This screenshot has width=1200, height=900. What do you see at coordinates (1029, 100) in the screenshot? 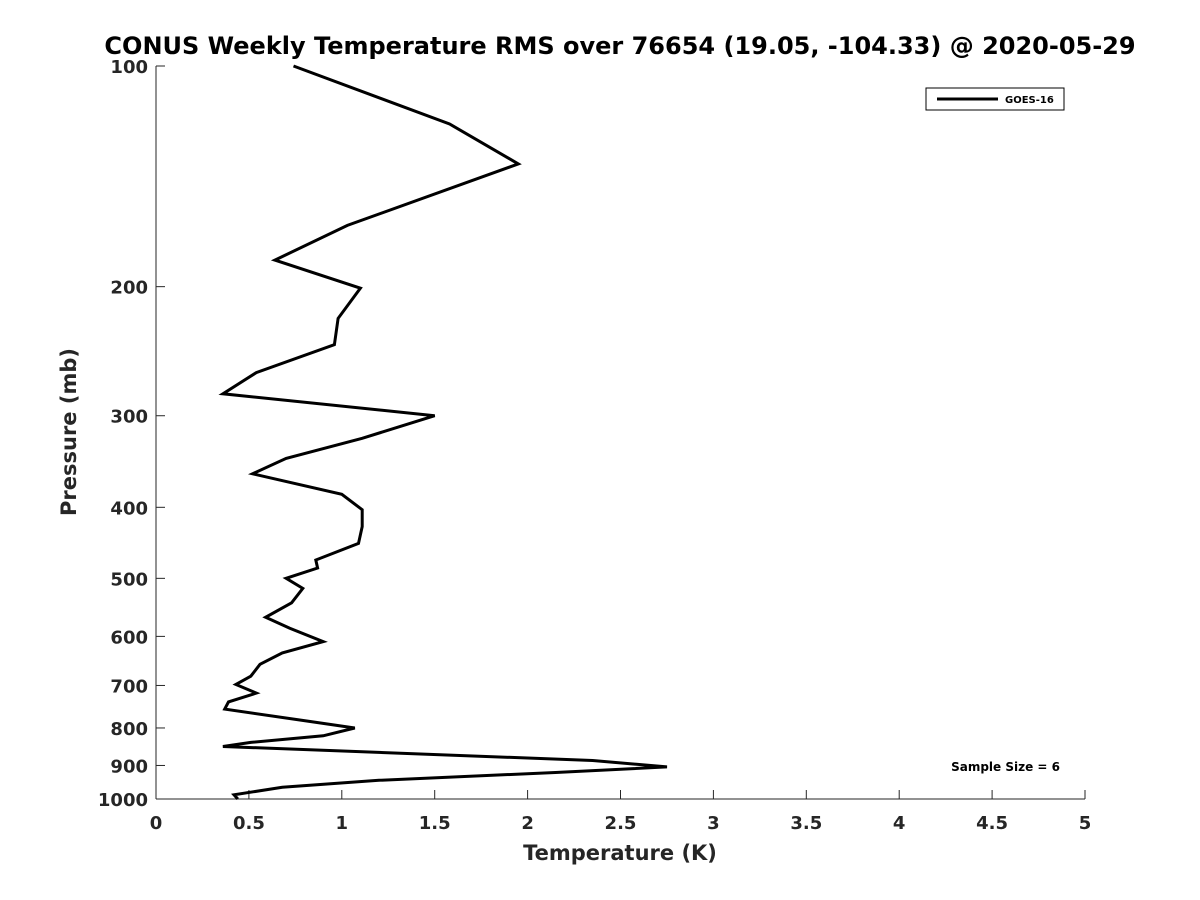
I see `legend-entry-label: GOES-16` at bounding box center [1029, 100].